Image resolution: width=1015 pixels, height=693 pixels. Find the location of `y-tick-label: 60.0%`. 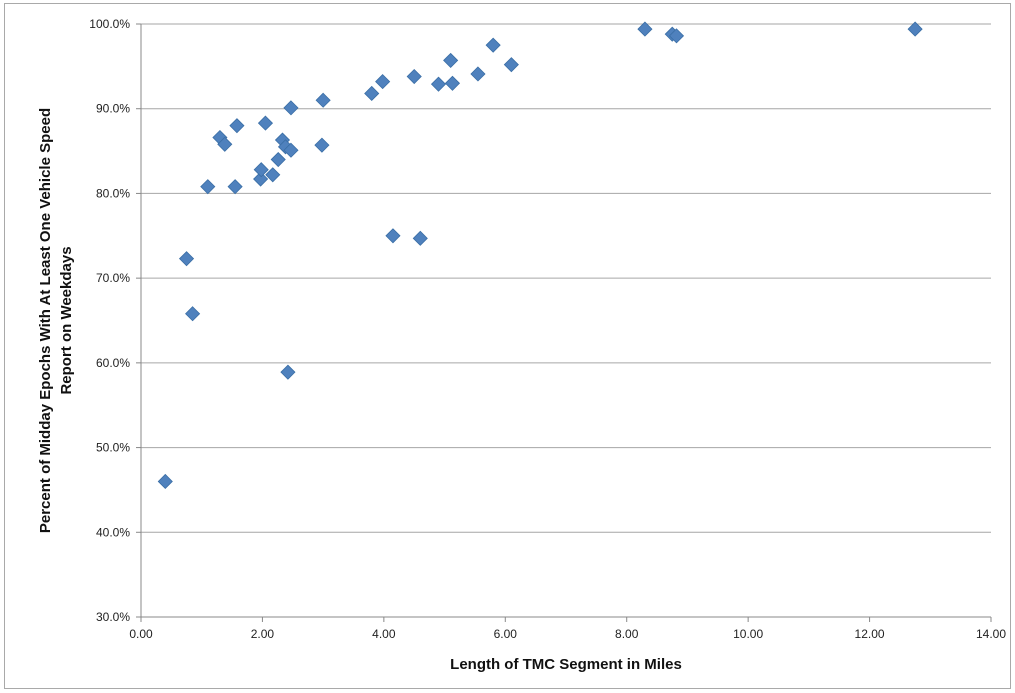

y-tick-label: 60.0% is located at coordinates (113, 363).